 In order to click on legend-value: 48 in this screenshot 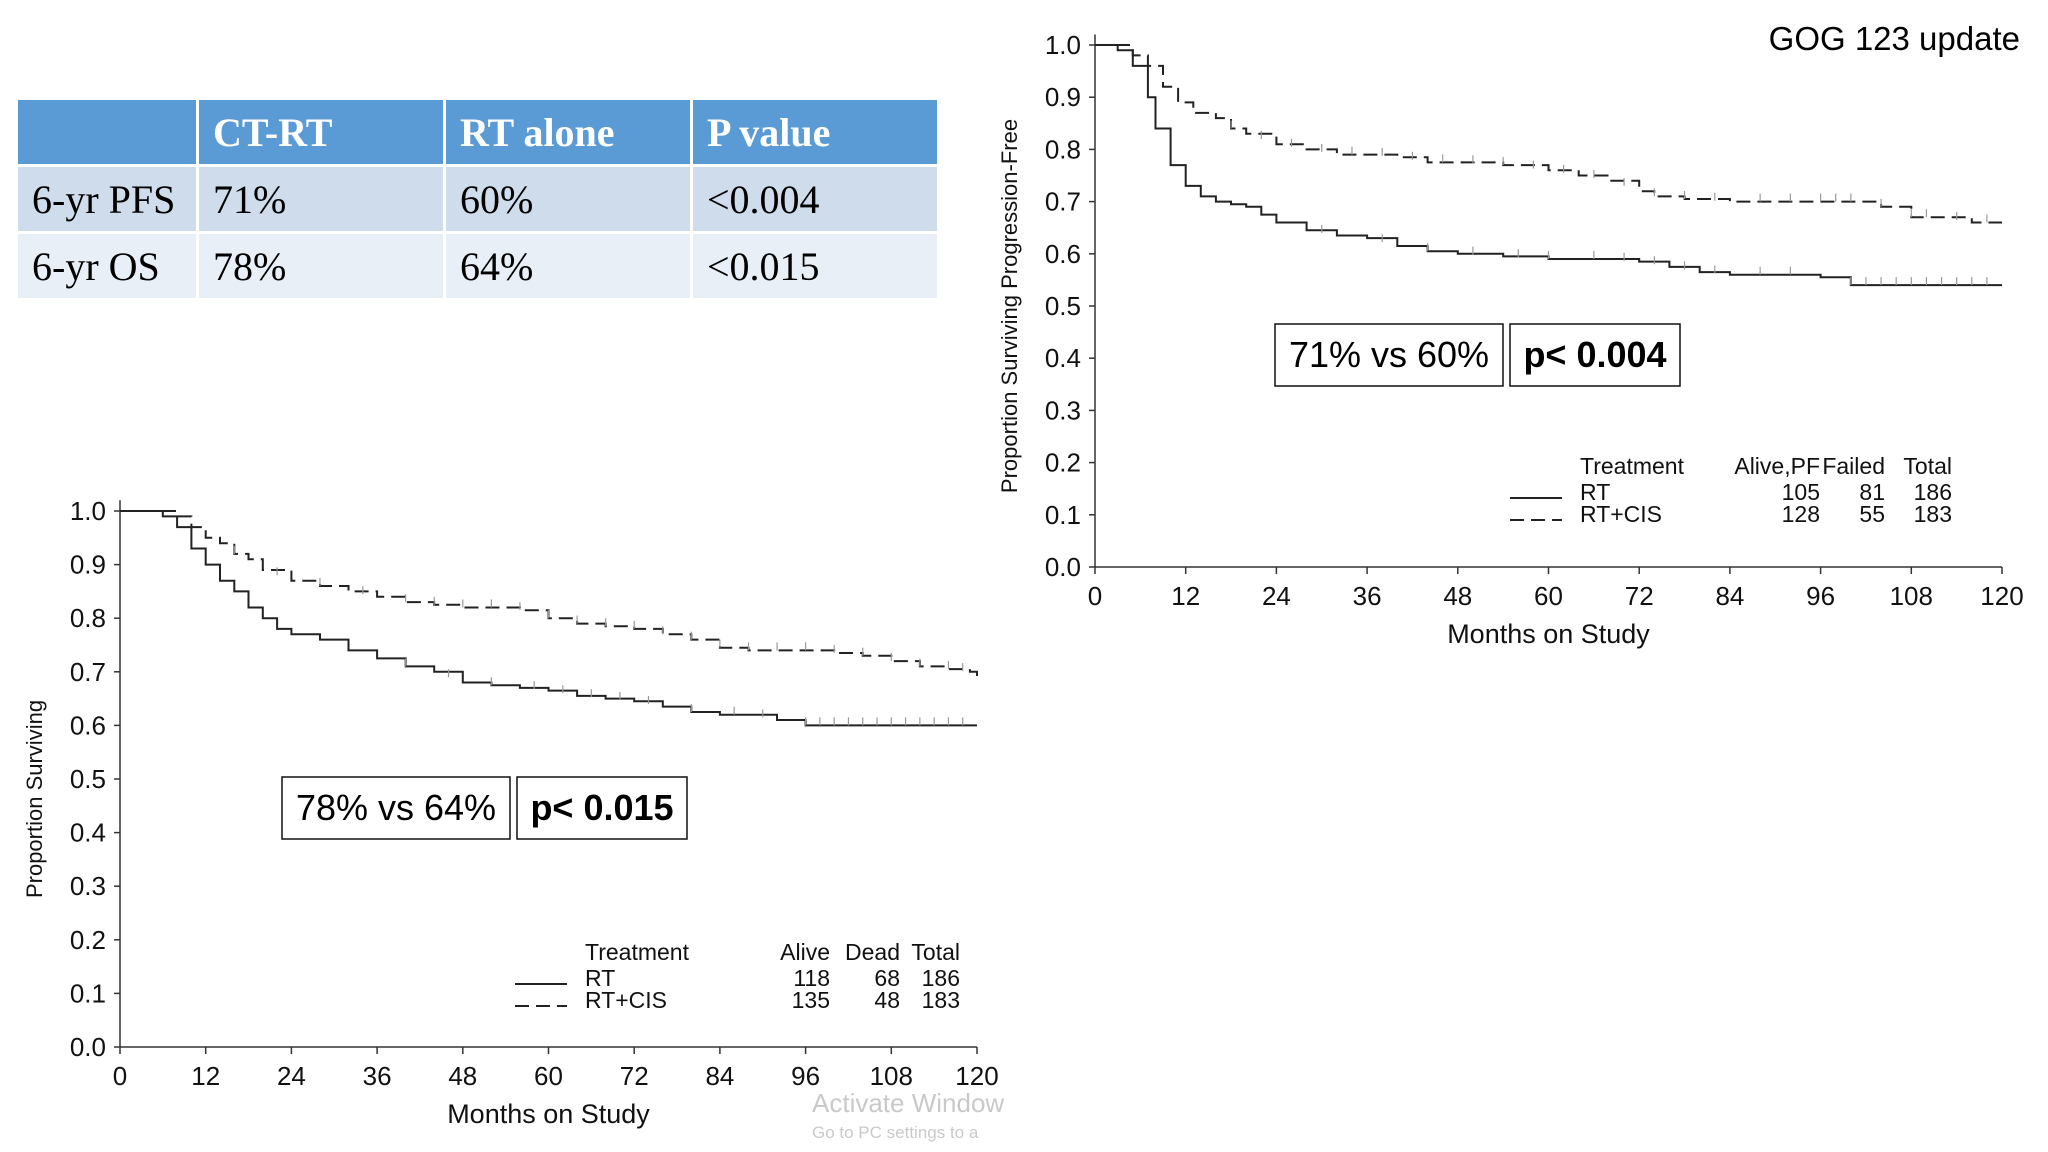, I will do `click(887, 1000)`.